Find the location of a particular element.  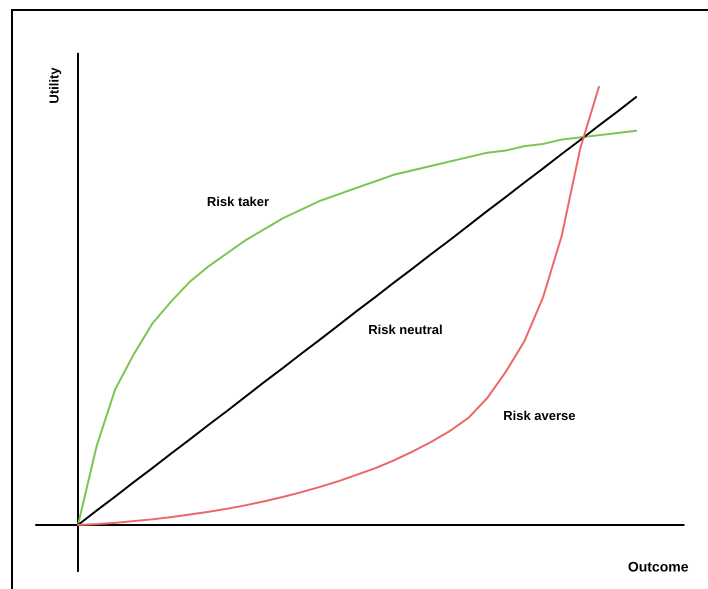

series-label: Risk neutral is located at coordinates (405, 330).